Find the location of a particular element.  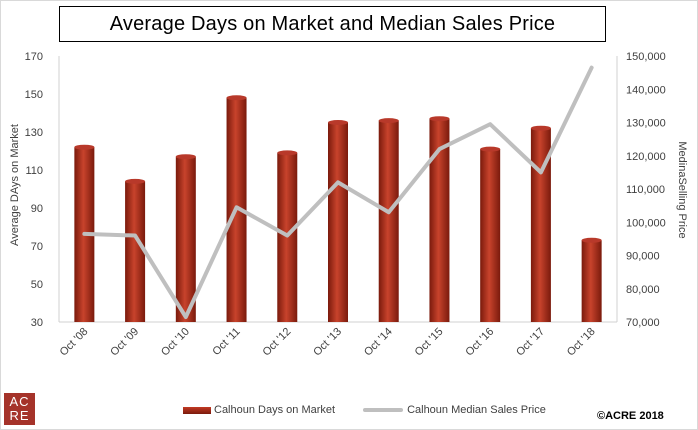

legend-line-swatch is located at coordinates (383, 410).